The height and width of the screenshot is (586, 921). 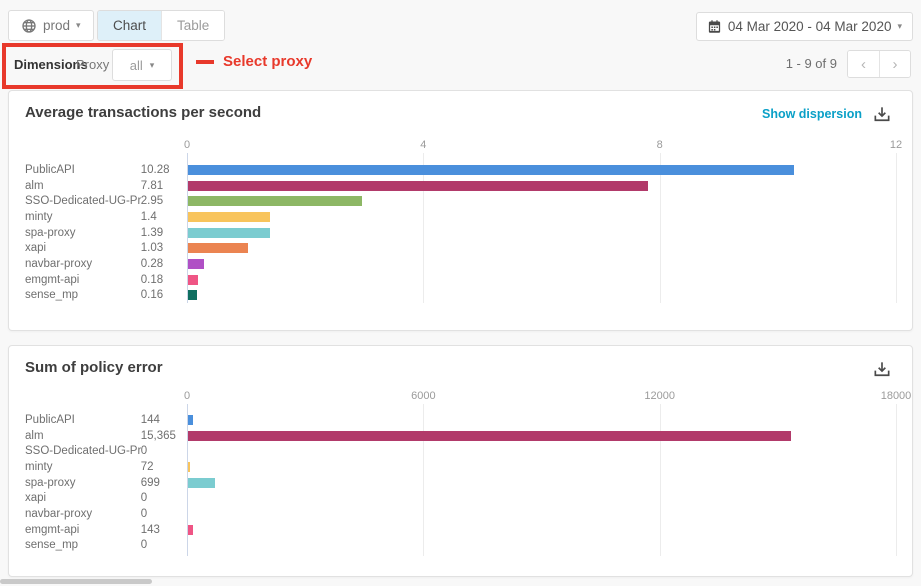 What do you see at coordinates (50, 169) in the screenshot?
I see `category-label: PublicAPI` at bounding box center [50, 169].